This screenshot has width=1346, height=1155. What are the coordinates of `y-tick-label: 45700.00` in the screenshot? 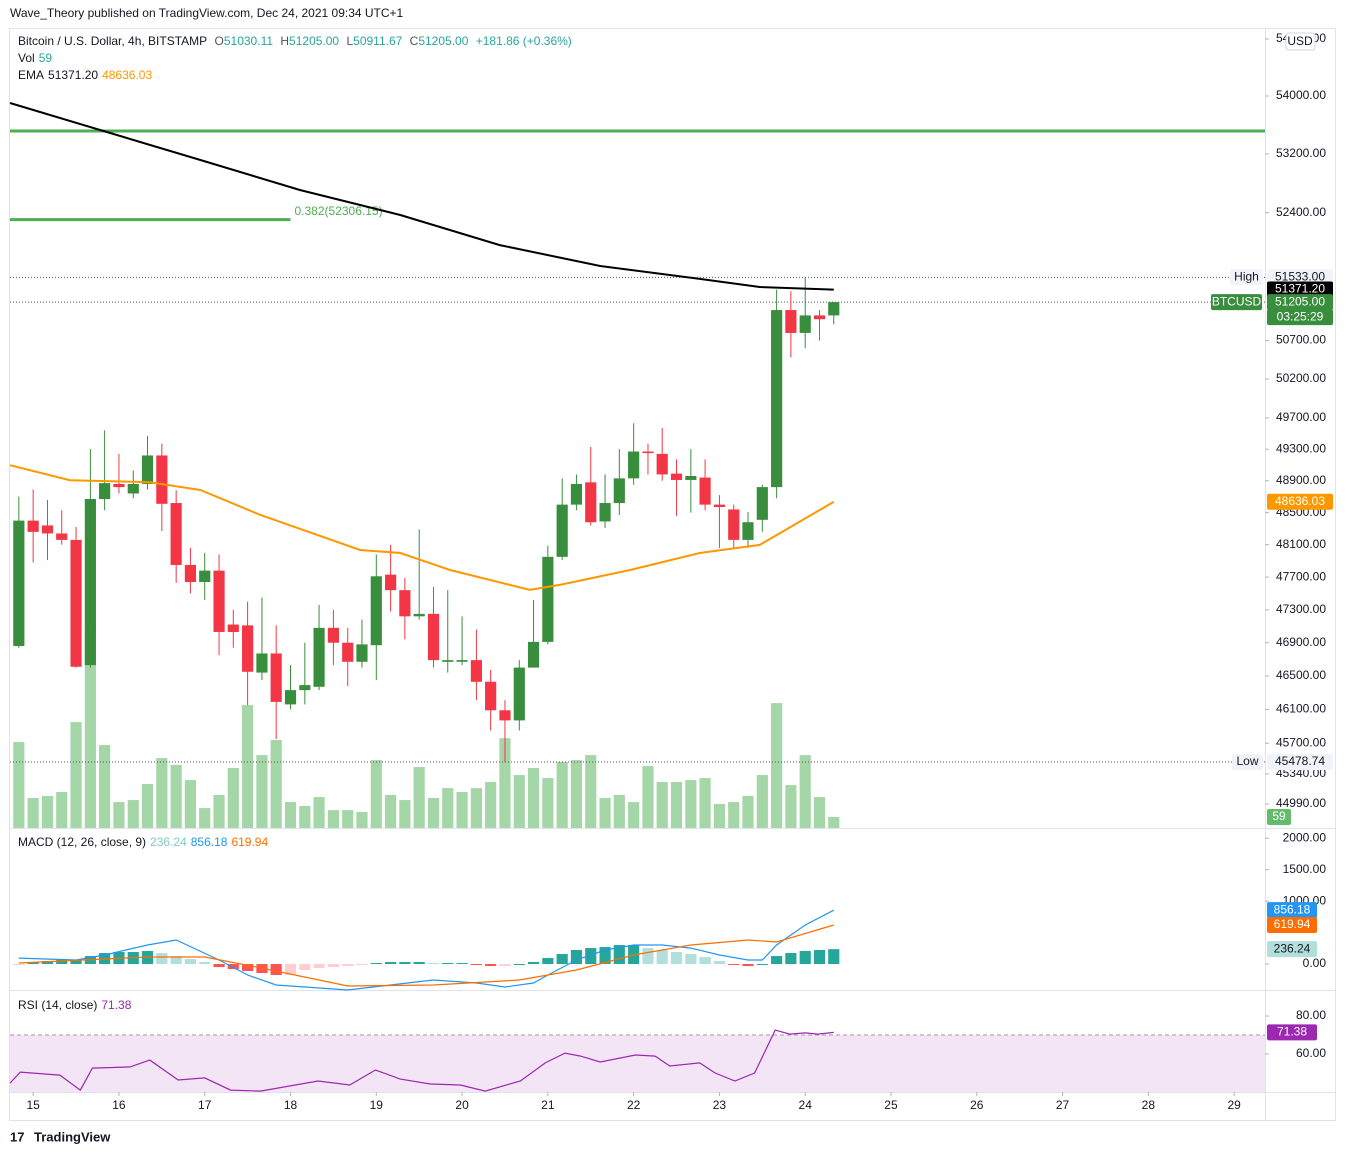 It's located at (1301, 742).